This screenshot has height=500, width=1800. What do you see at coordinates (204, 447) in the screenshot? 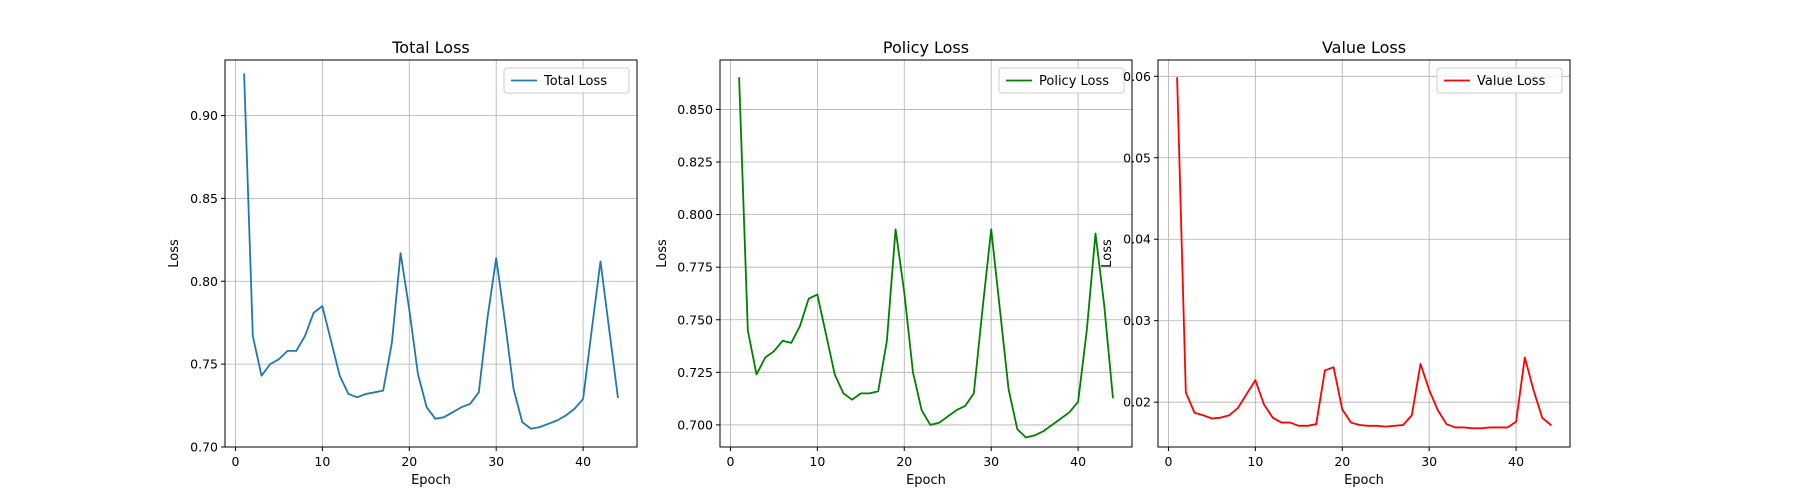
I see `total-loss-ytick-label: 0.70` at bounding box center [204, 447].